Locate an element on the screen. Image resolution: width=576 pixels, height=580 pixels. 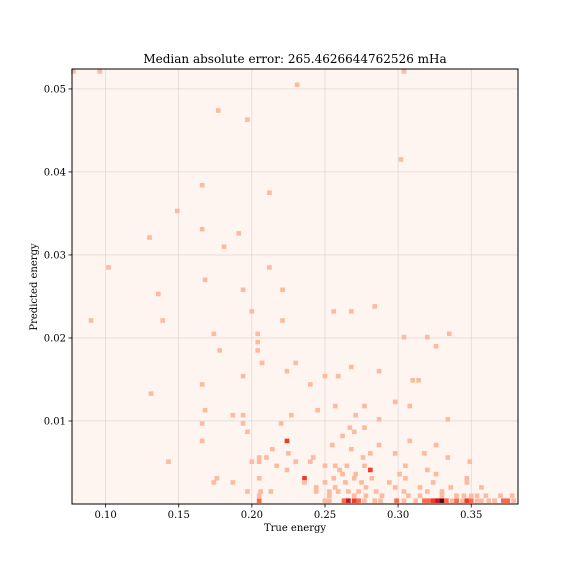
y-tick-label: 0.05 is located at coordinates (55, 89).